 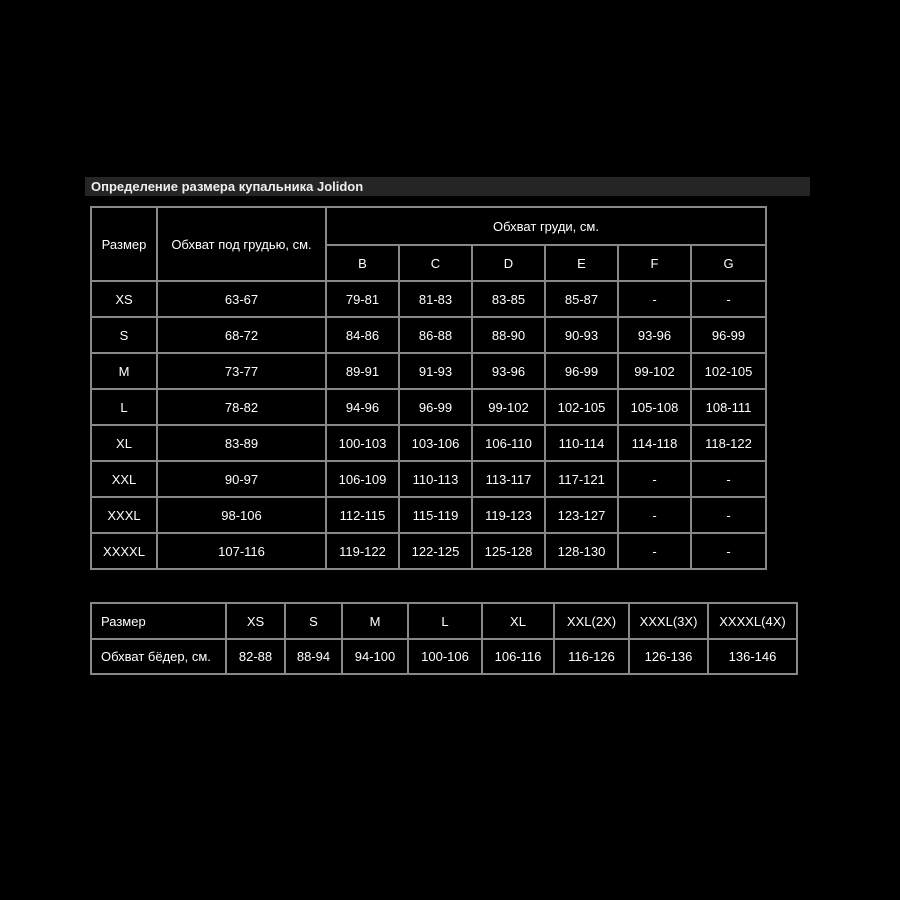 What do you see at coordinates (158, 621) in the screenshot?
I see `hips-size-row-label: Размер` at bounding box center [158, 621].